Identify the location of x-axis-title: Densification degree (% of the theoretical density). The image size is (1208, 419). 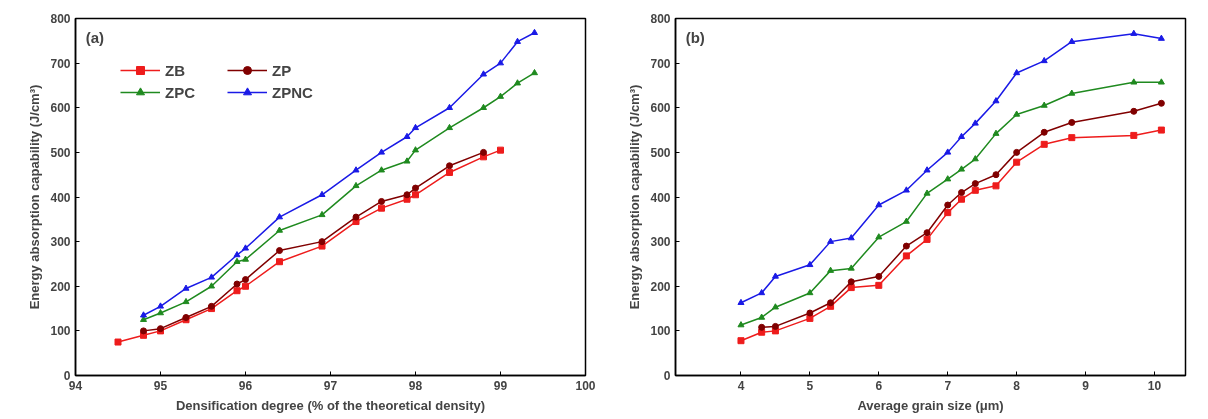
(330, 405).